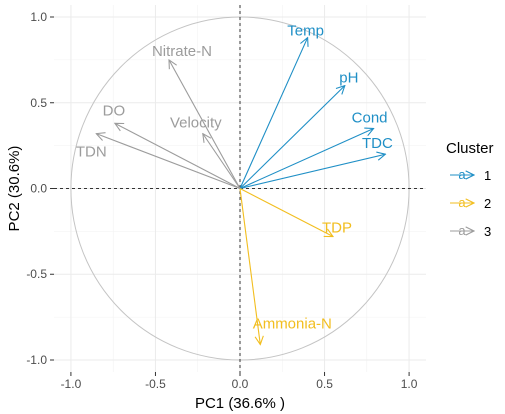 The height and width of the screenshot is (414, 505). I want to click on y-axis-ticks: -1.0 -0.5 0.0 0.5 1.0, so click(40, 188).